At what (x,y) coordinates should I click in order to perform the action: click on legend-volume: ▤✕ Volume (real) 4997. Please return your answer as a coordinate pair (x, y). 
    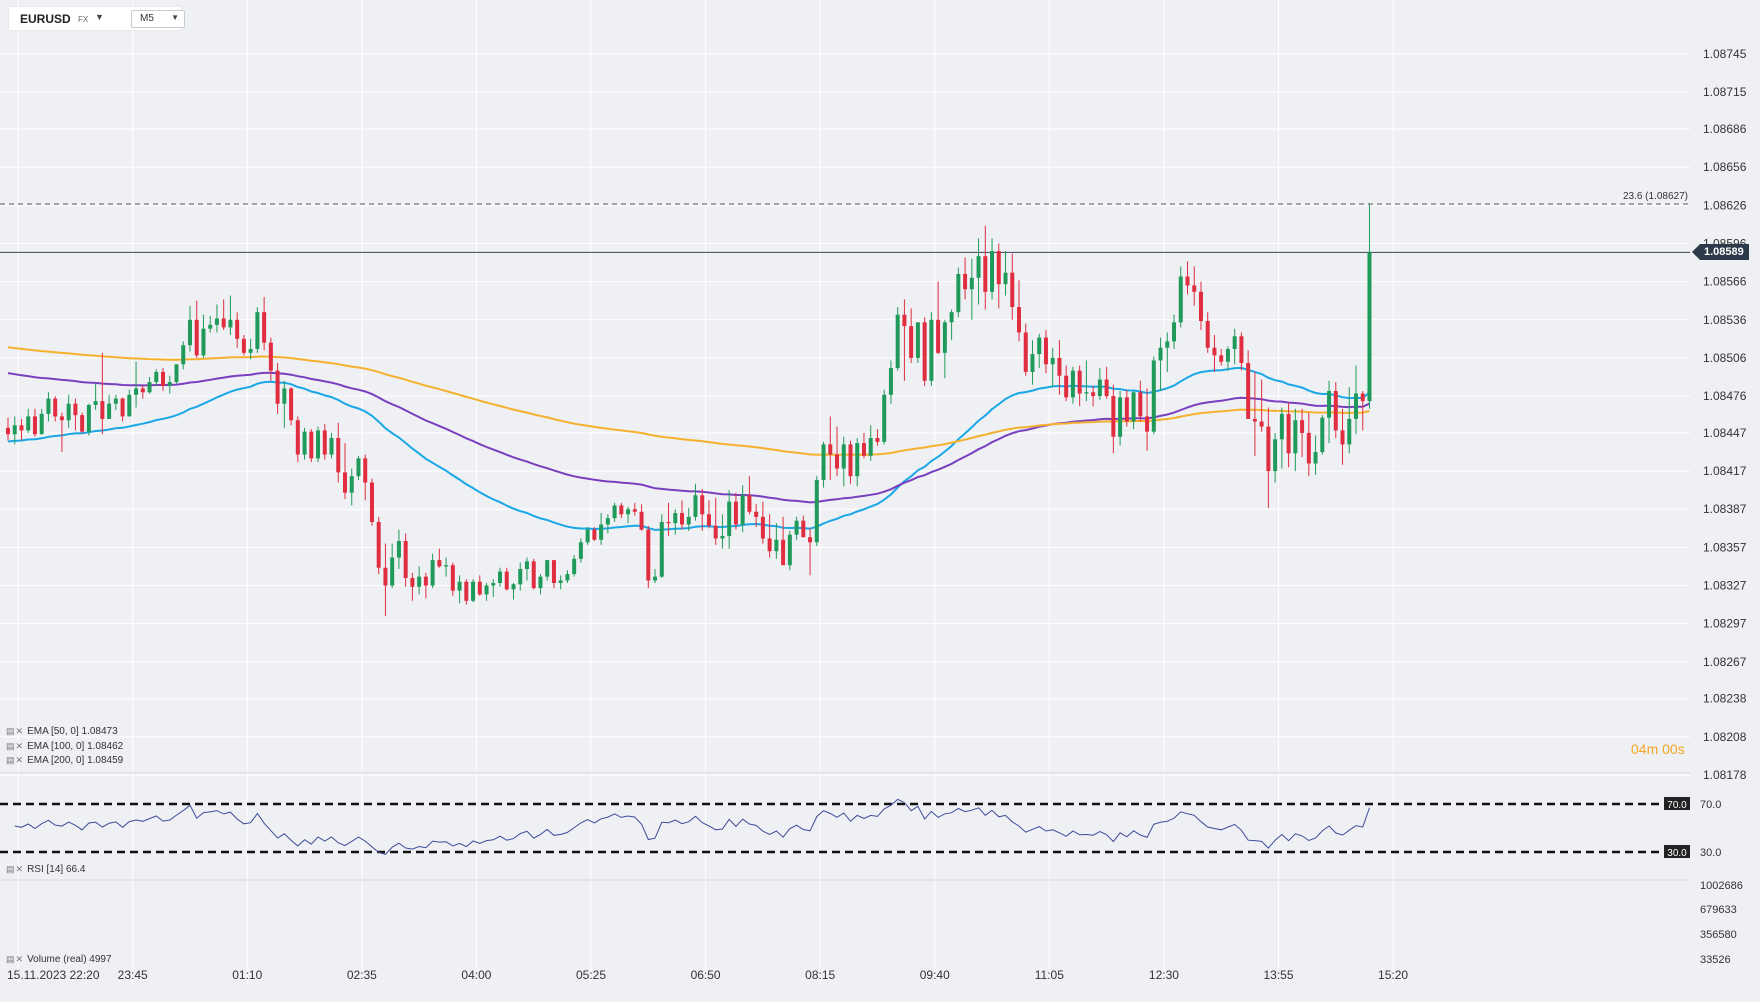
    Looking at the image, I should click on (59, 959).